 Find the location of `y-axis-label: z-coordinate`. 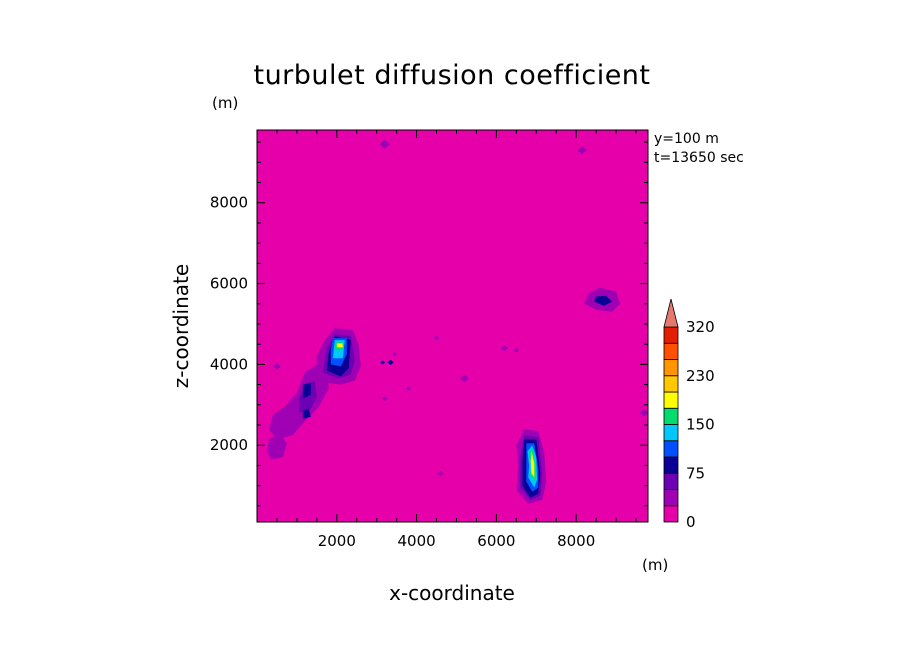

y-axis-label: z-coordinate is located at coordinates (181, 326).